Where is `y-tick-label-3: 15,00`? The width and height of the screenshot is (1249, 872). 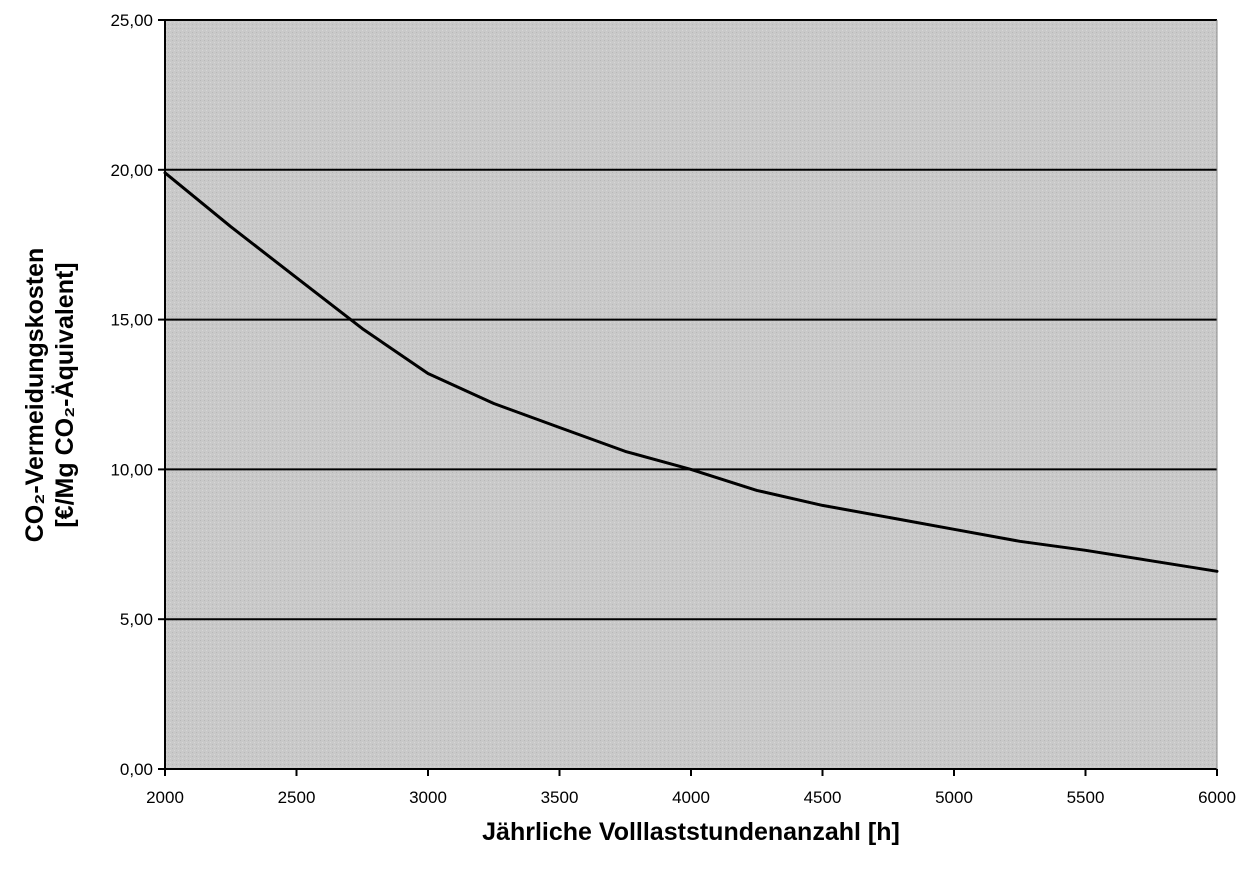 y-tick-label-3: 15,00 is located at coordinates (131, 320).